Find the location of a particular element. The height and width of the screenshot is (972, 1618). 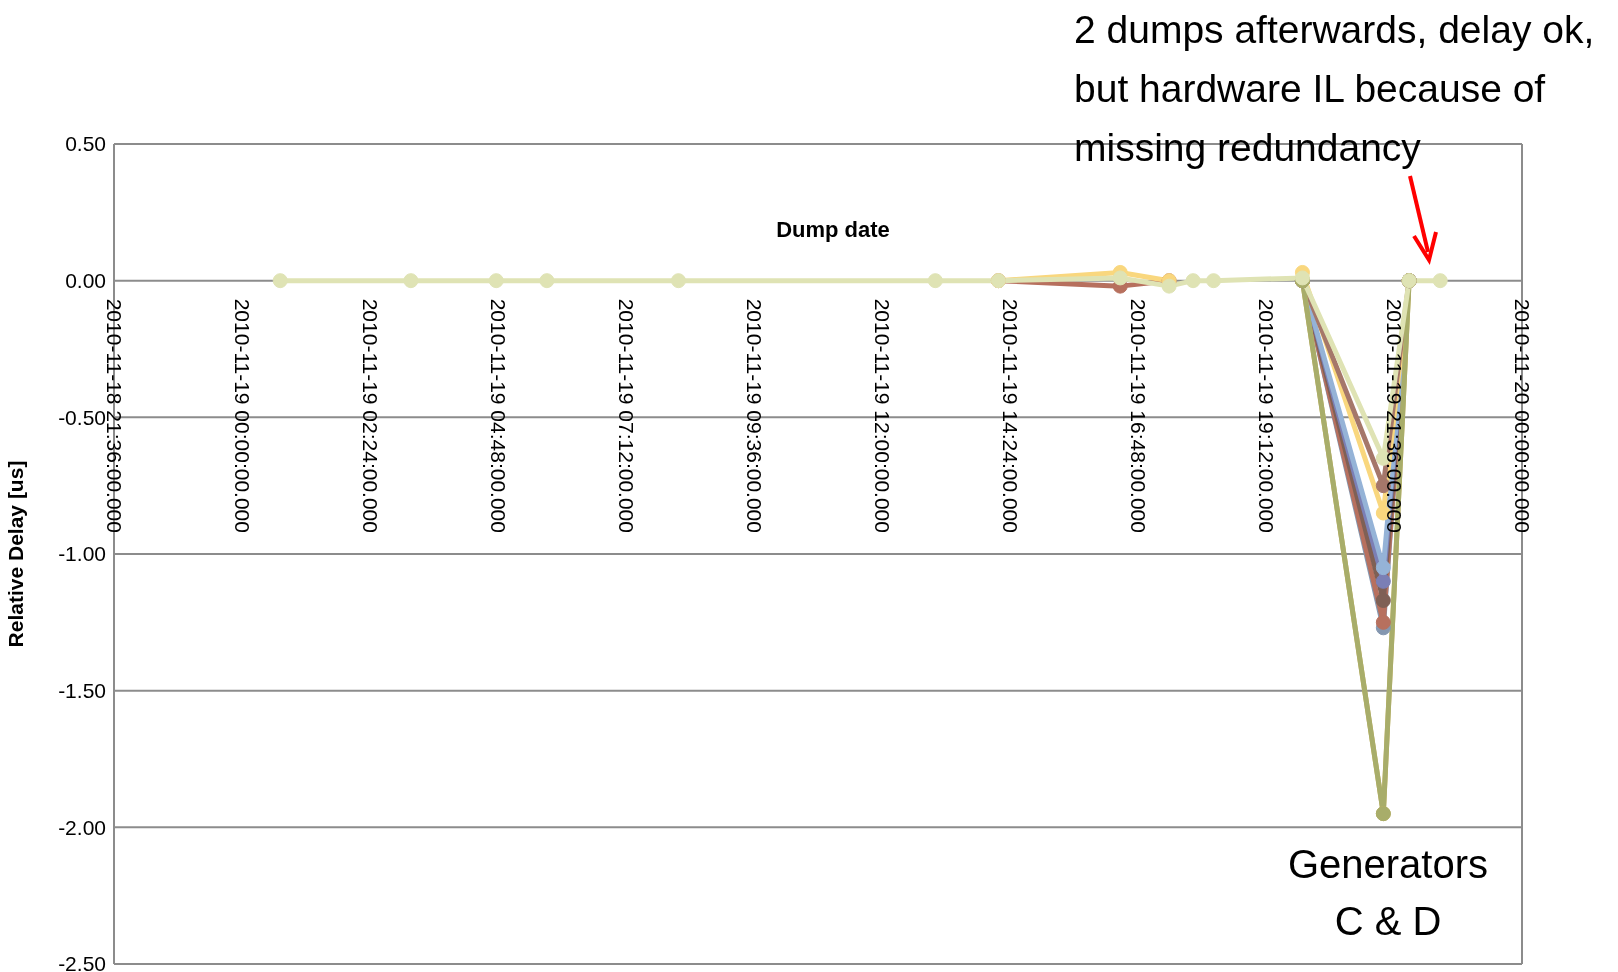

annotation: Generators C & D is located at coordinates (1388, 893).